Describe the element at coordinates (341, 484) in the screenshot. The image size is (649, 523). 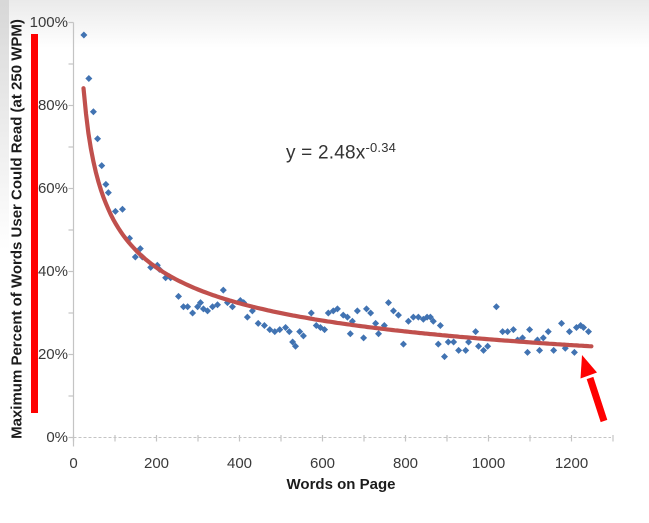
I see `x-axis-title: Words on Page` at that location.